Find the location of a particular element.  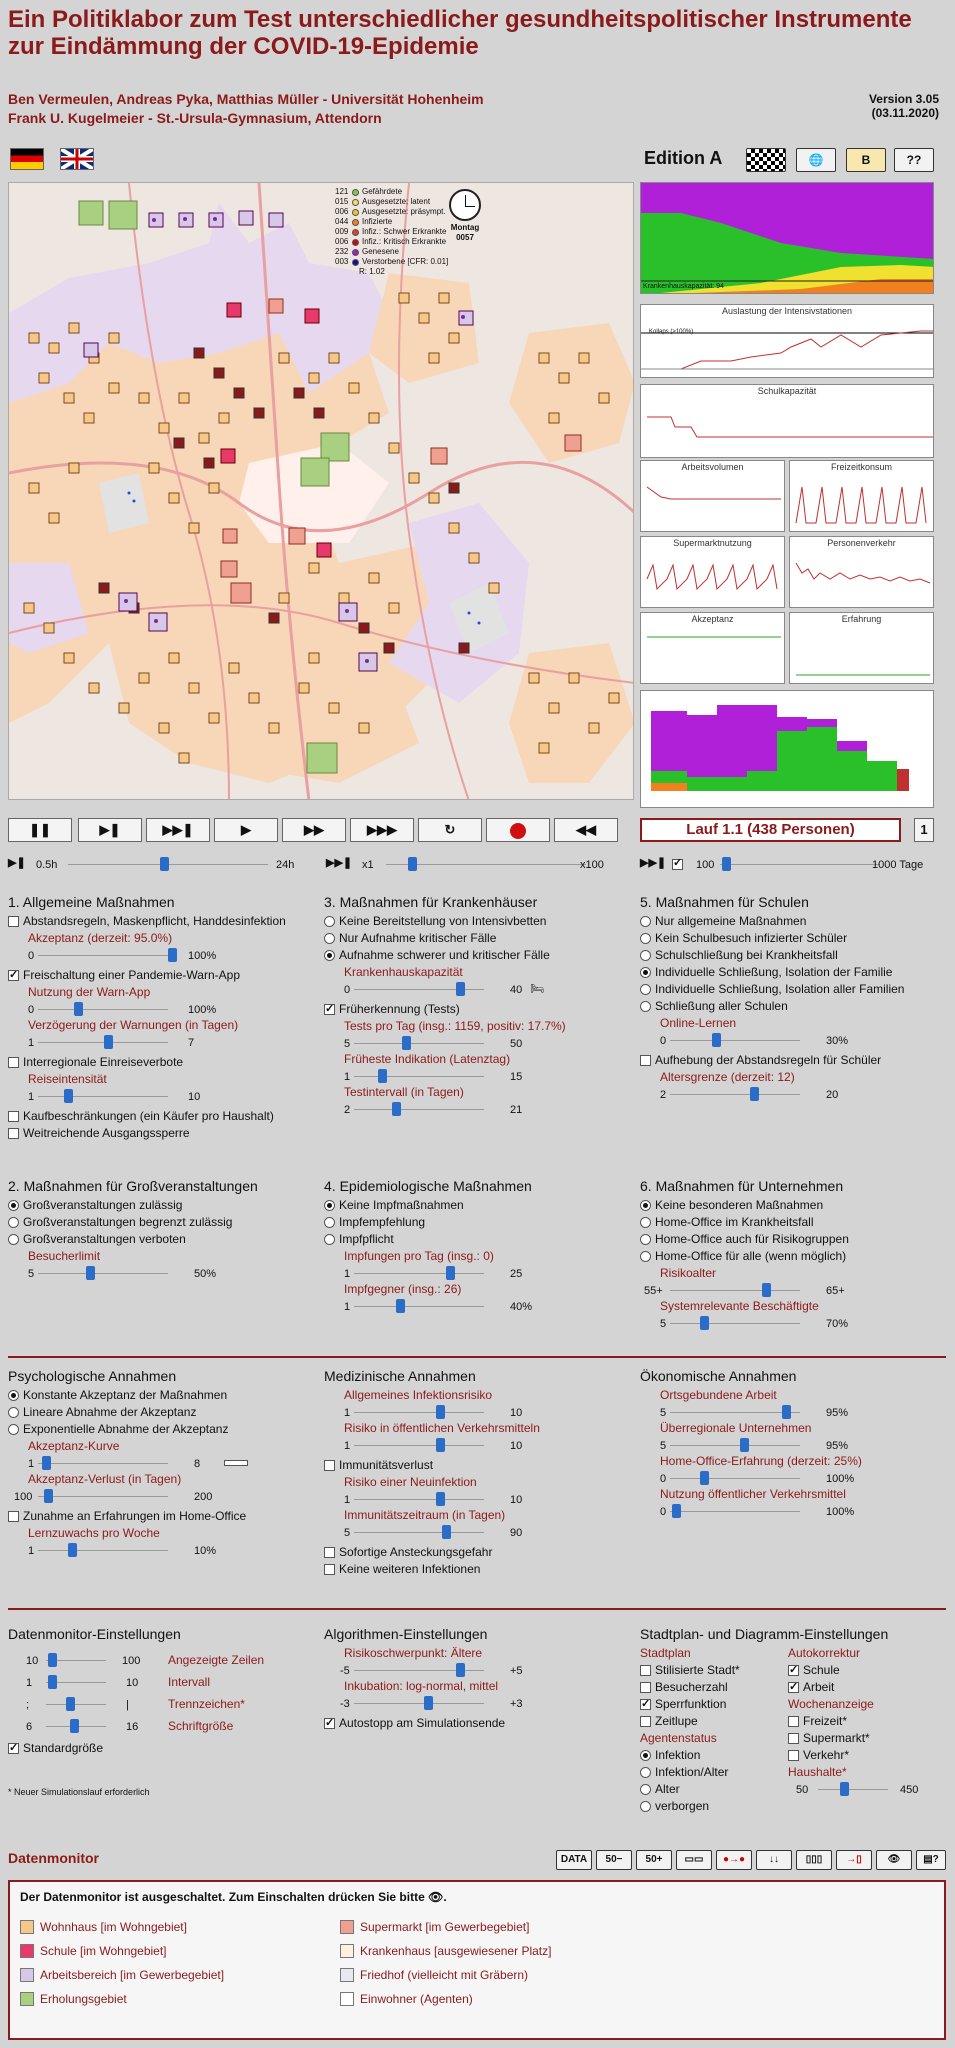

home-office-exp-slider: 0 100% is located at coordinates (757, 1478).